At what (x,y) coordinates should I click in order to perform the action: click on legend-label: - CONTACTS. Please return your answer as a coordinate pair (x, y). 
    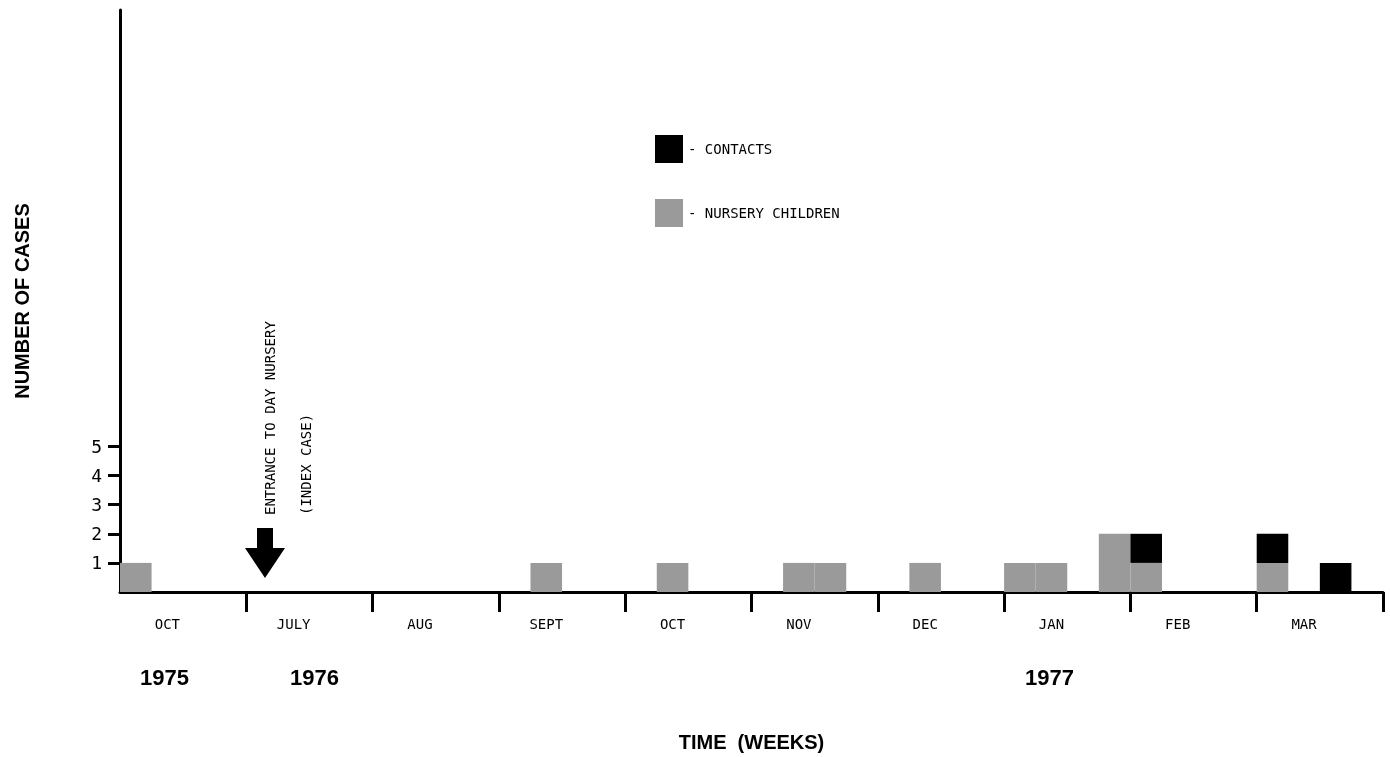
    Looking at the image, I should click on (730, 149).